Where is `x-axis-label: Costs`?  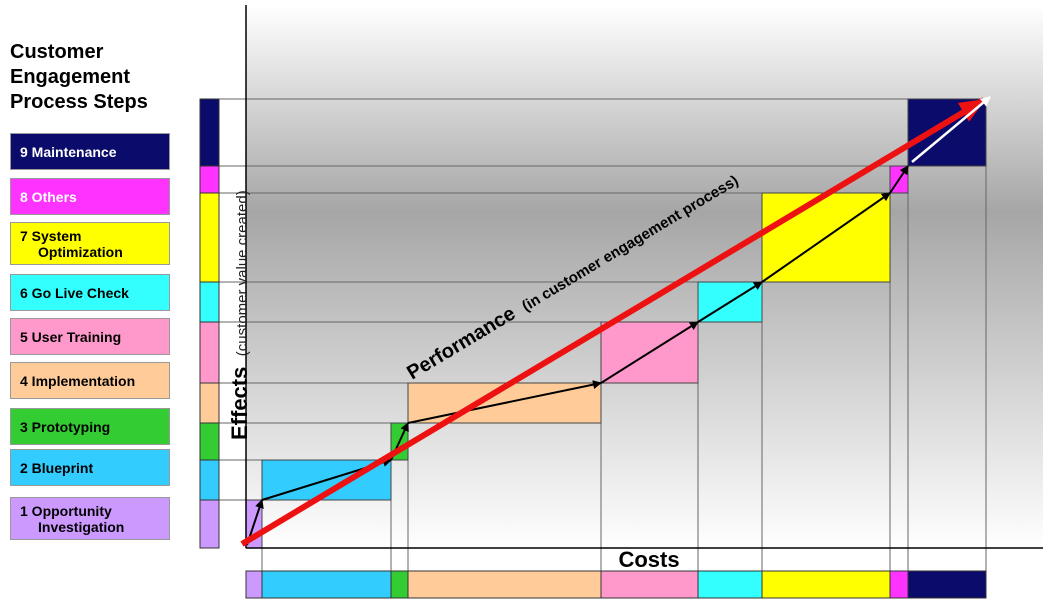 x-axis-label: Costs is located at coordinates (648, 559).